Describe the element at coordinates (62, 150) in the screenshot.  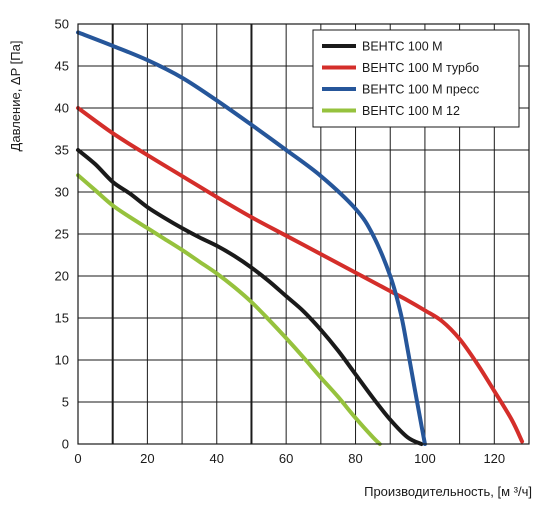
I see `y-tick-label: 35` at that location.